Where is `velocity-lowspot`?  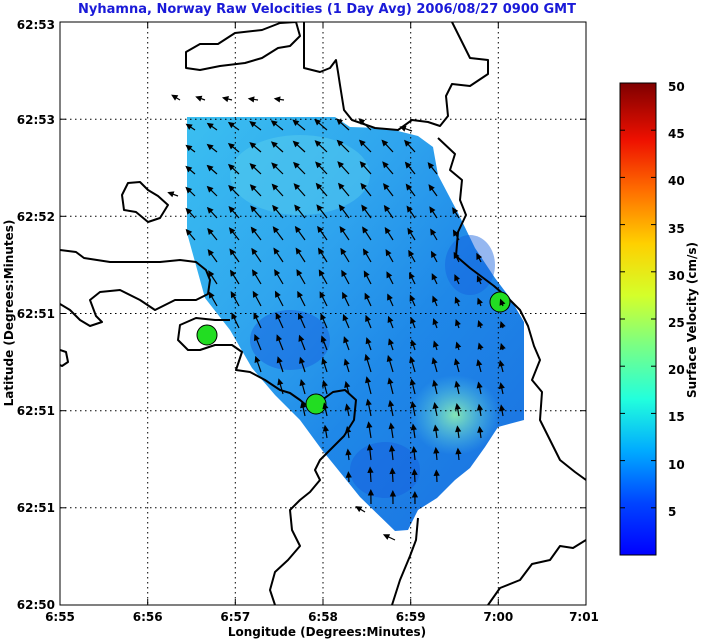 velocity-lowspot is located at coordinates (385, 470).